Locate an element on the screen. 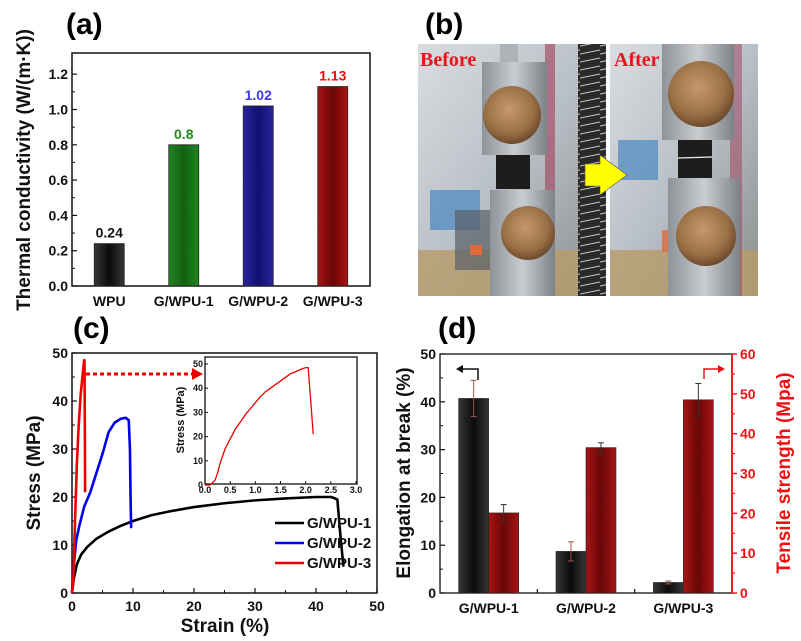 The width and height of the screenshot is (801, 641). y-axis-title: Thermal conductivity (W/(m·K)) is located at coordinates (24, 170).